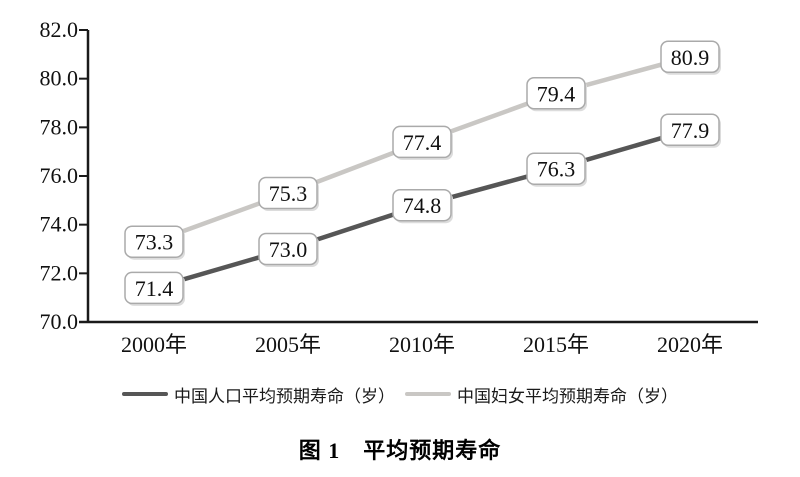 This screenshot has height=477, width=800. What do you see at coordinates (59, 224) in the screenshot?
I see `y-tick-label: 74.0` at bounding box center [59, 224].